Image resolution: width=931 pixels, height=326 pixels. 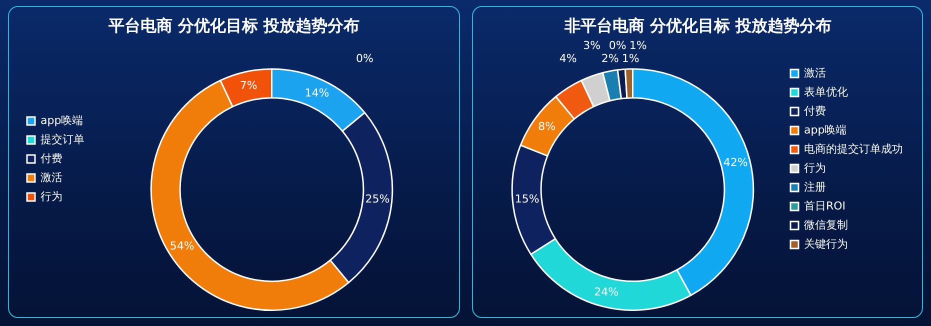 What do you see at coordinates (182, 245) in the screenshot?
I see `data-label: 54%` at bounding box center [182, 245].